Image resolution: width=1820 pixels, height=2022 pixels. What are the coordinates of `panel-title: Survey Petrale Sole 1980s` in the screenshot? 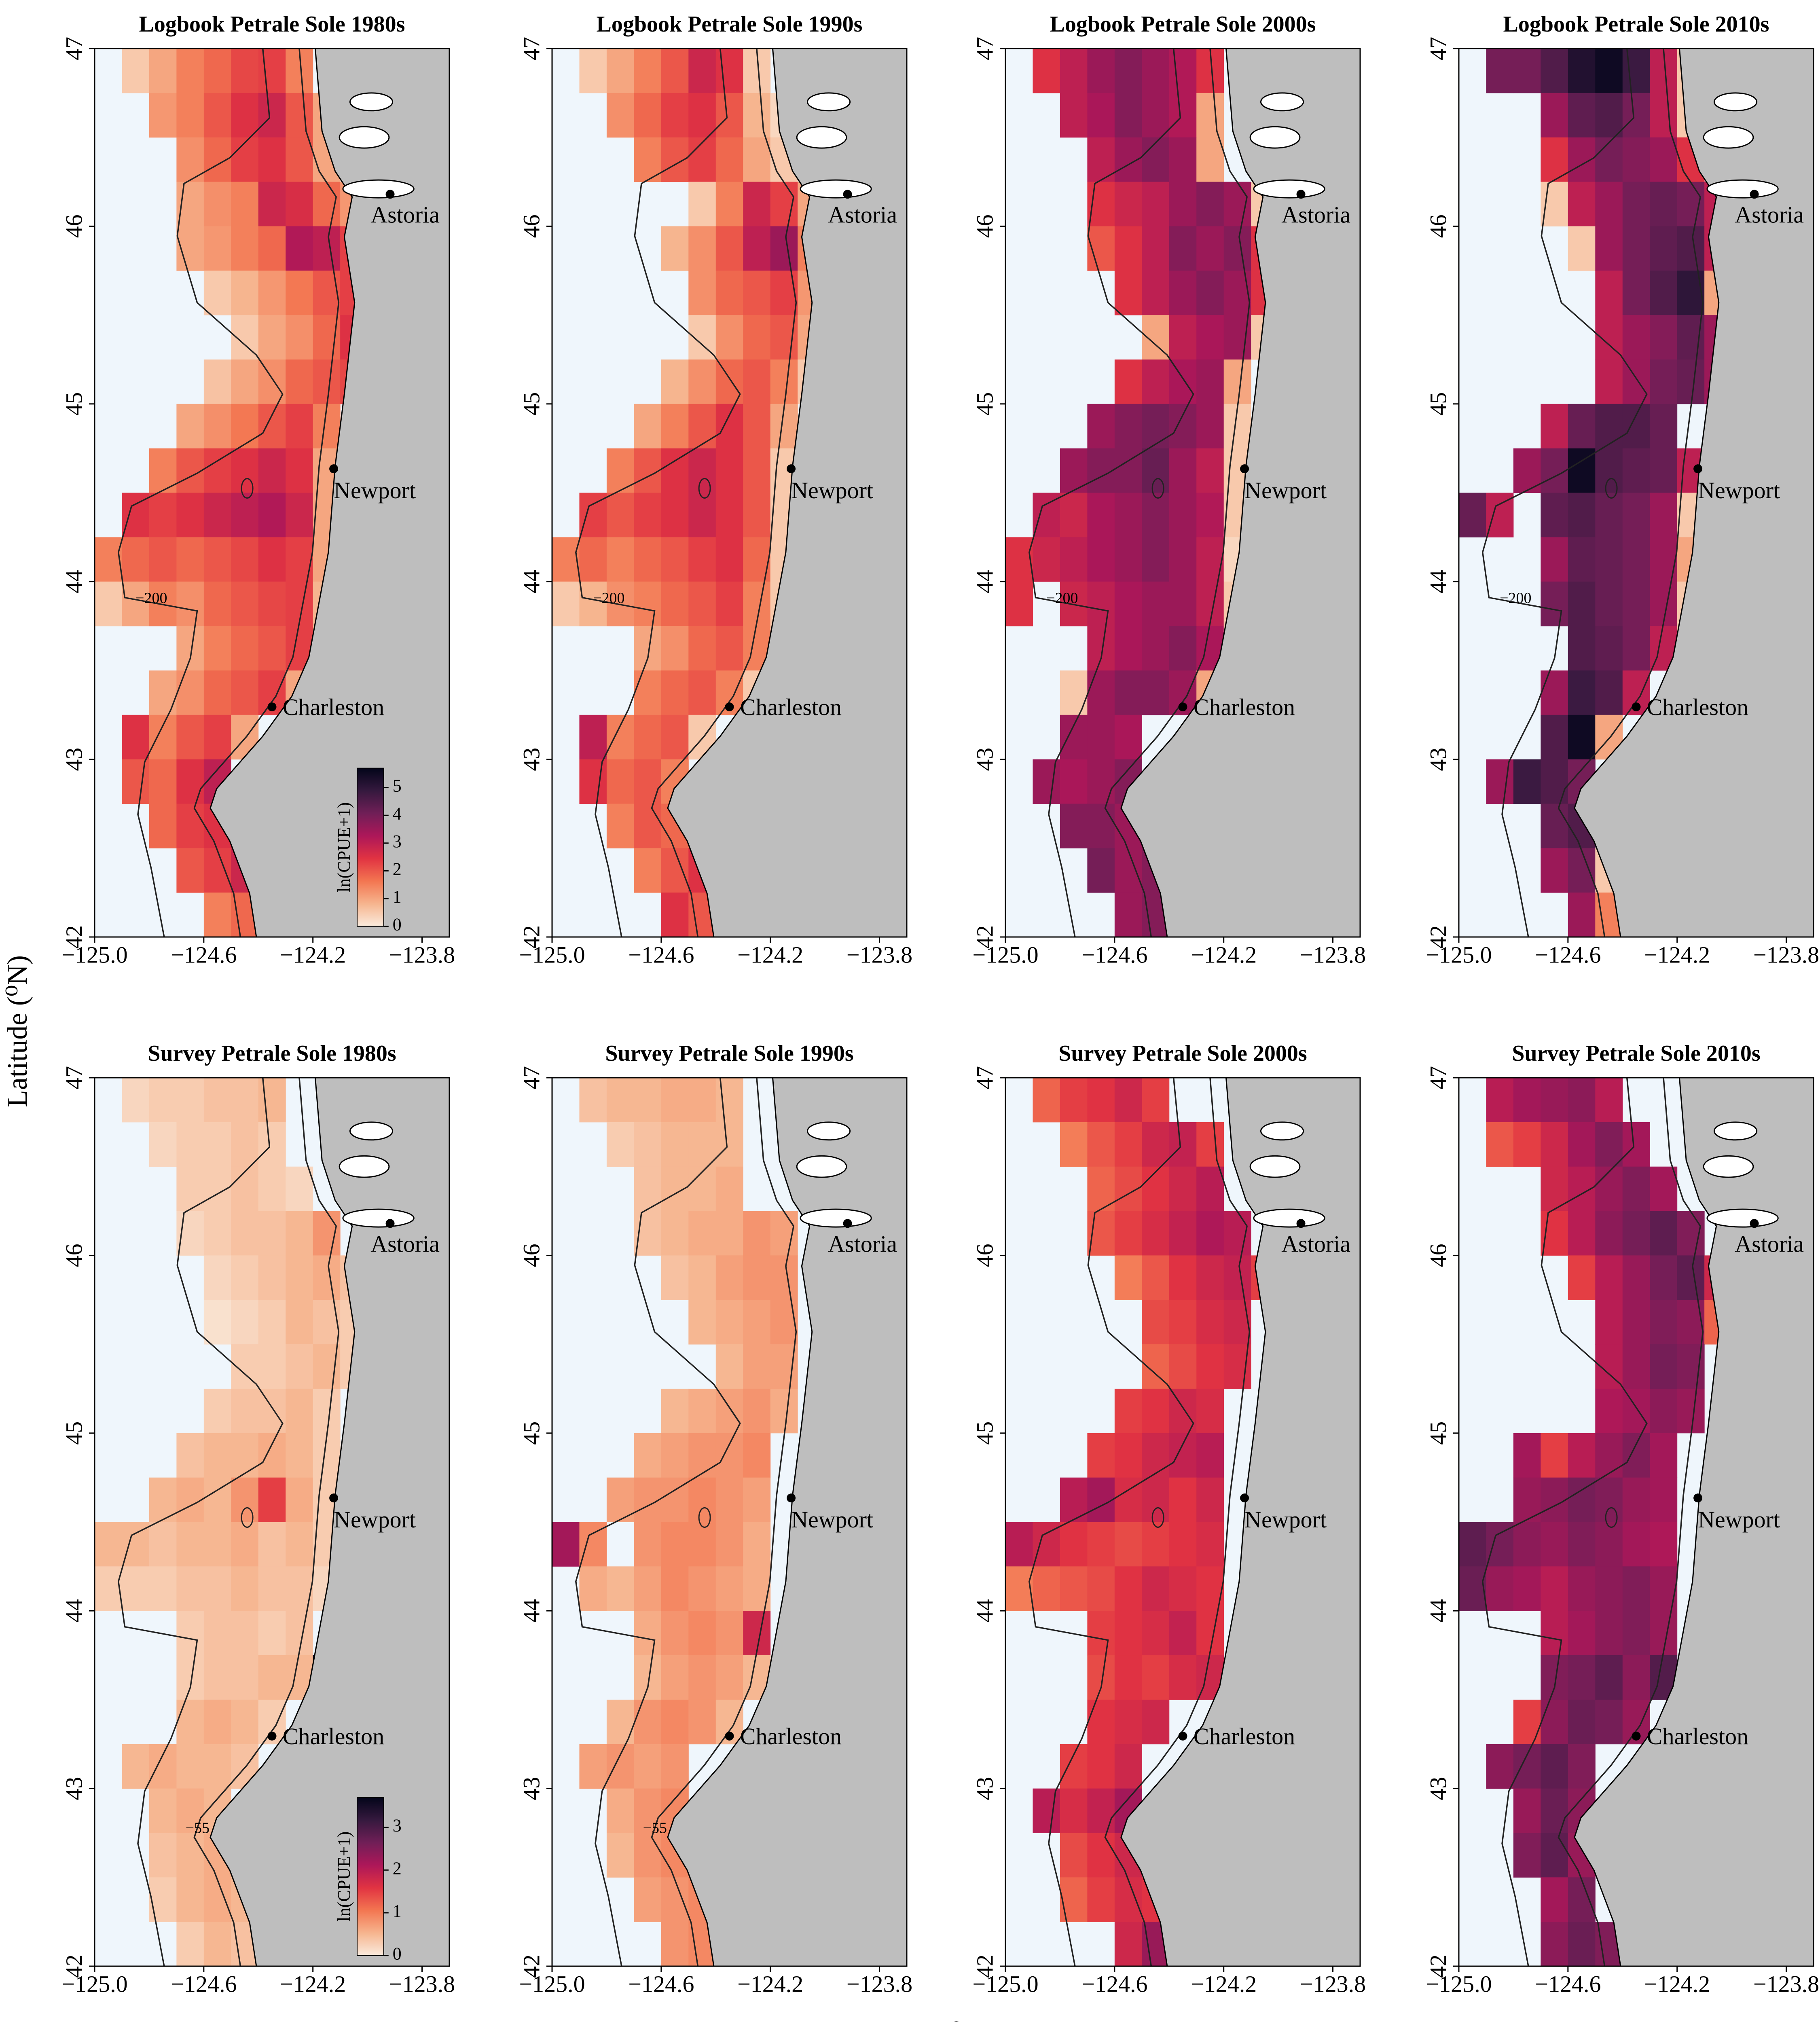 It's located at (272, 1053).